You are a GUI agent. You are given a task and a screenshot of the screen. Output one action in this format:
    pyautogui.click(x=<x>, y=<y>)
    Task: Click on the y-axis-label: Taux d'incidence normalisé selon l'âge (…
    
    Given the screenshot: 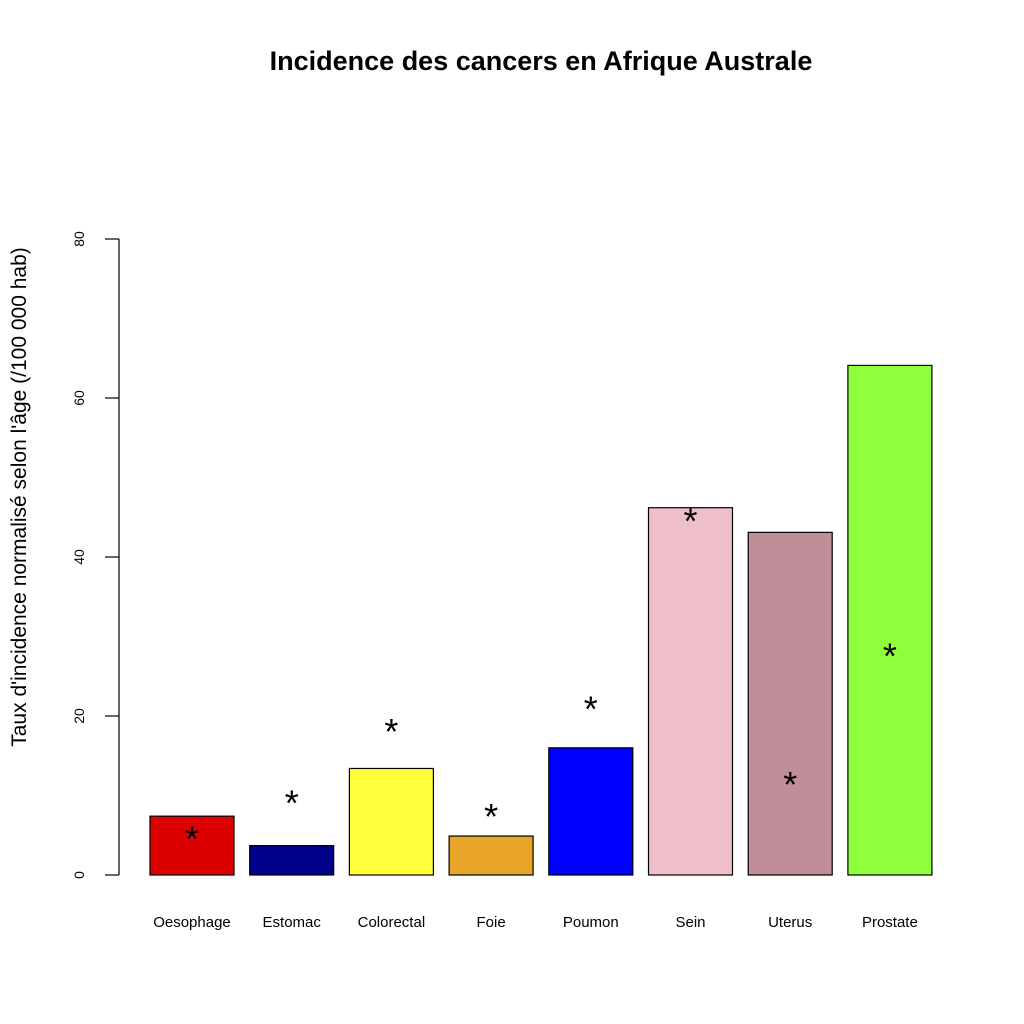 What is the action you would take?
    pyautogui.click(x=19, y=497)
    